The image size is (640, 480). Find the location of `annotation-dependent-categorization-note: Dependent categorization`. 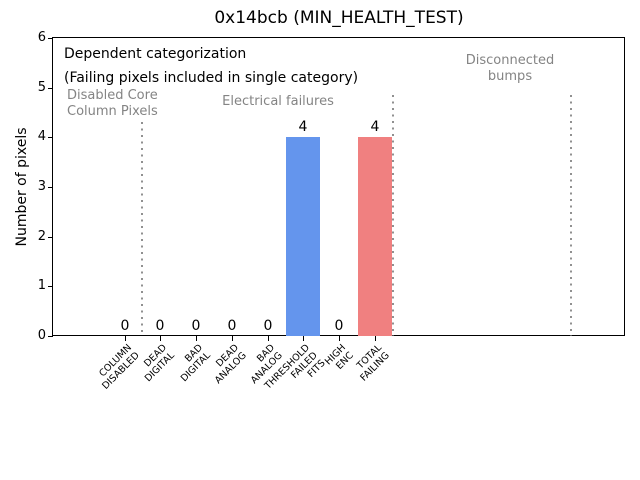

annotation-dependent-categorization-note: Dependent categorization is located at coordinates (155, 54).